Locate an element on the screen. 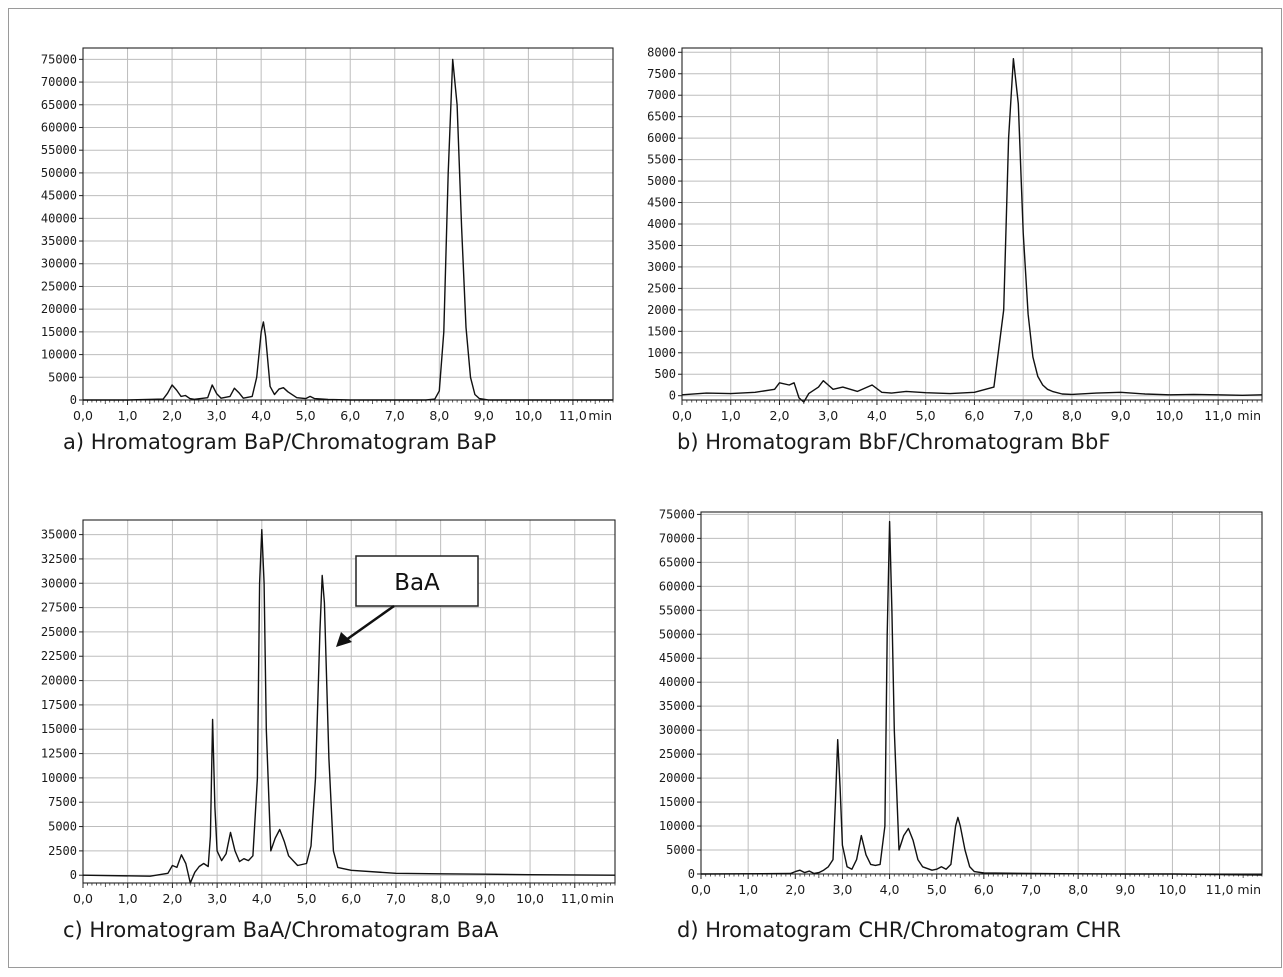 The width and height of the screenshot is (1283, 977). y-tick-label: 7500 is located at coordinates (62, 802).